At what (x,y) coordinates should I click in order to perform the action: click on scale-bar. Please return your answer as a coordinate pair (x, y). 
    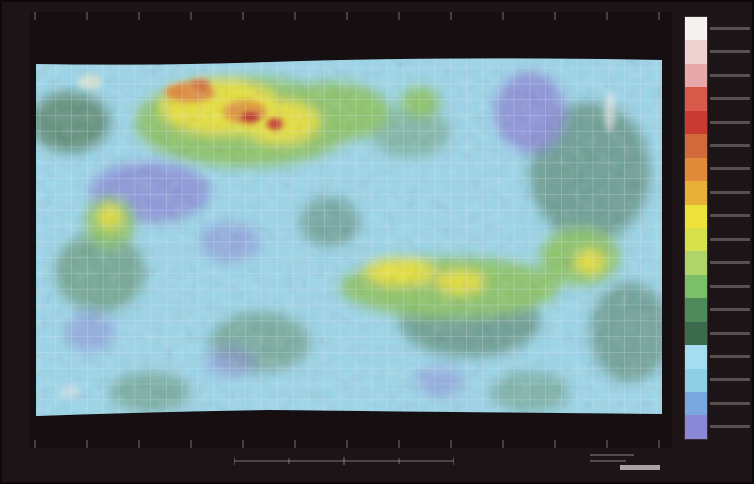
    Looking at the image, I should click on (344, 461).